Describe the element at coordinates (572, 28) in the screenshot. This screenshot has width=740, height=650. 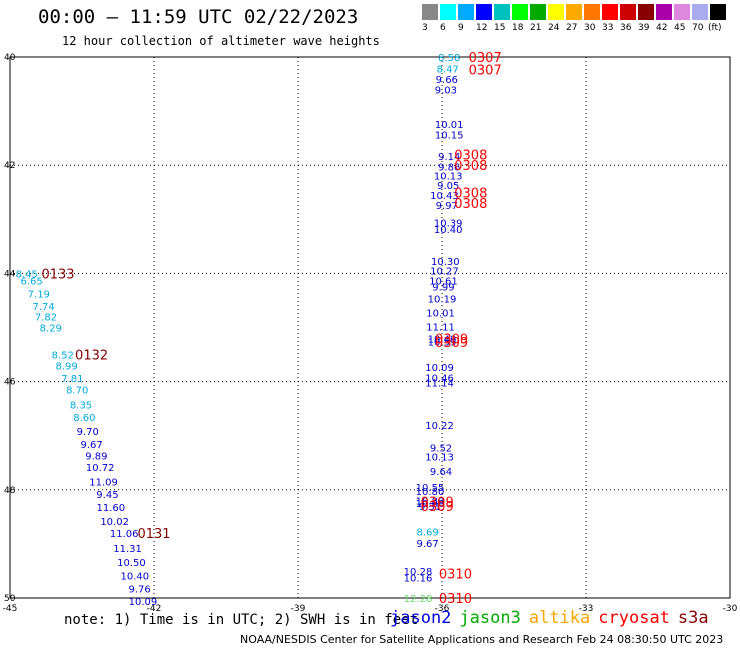
I see `scale-label: 27` at that location.